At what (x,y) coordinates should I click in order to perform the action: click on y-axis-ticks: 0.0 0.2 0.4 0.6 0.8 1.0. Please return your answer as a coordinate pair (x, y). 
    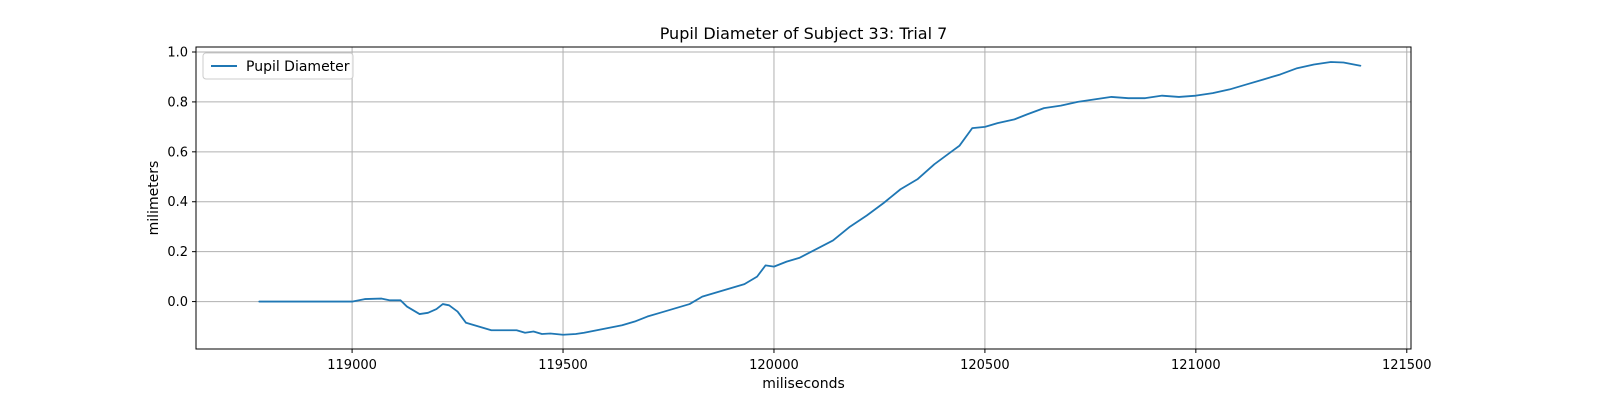
    Looking at the image, I should click on (181, 177).